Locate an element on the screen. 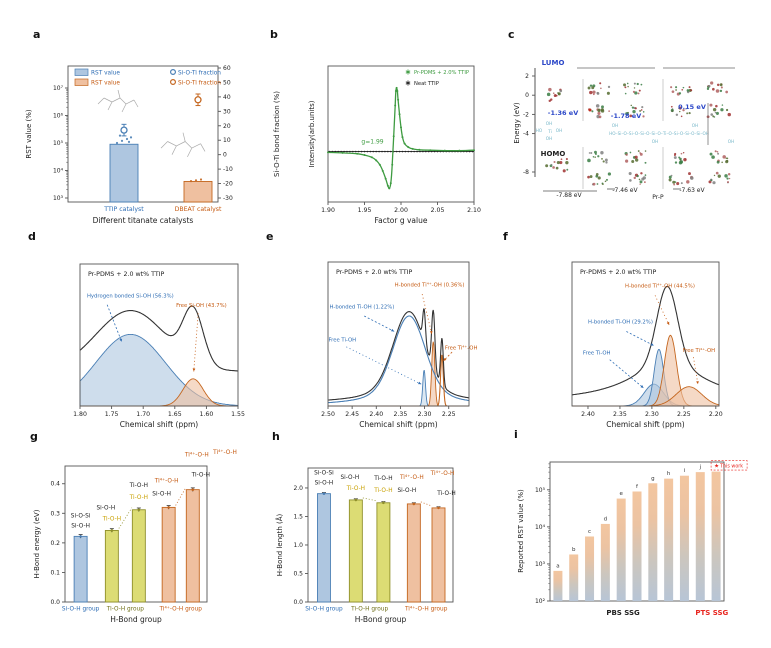  label: Ti is located at coordinates (549, 131).